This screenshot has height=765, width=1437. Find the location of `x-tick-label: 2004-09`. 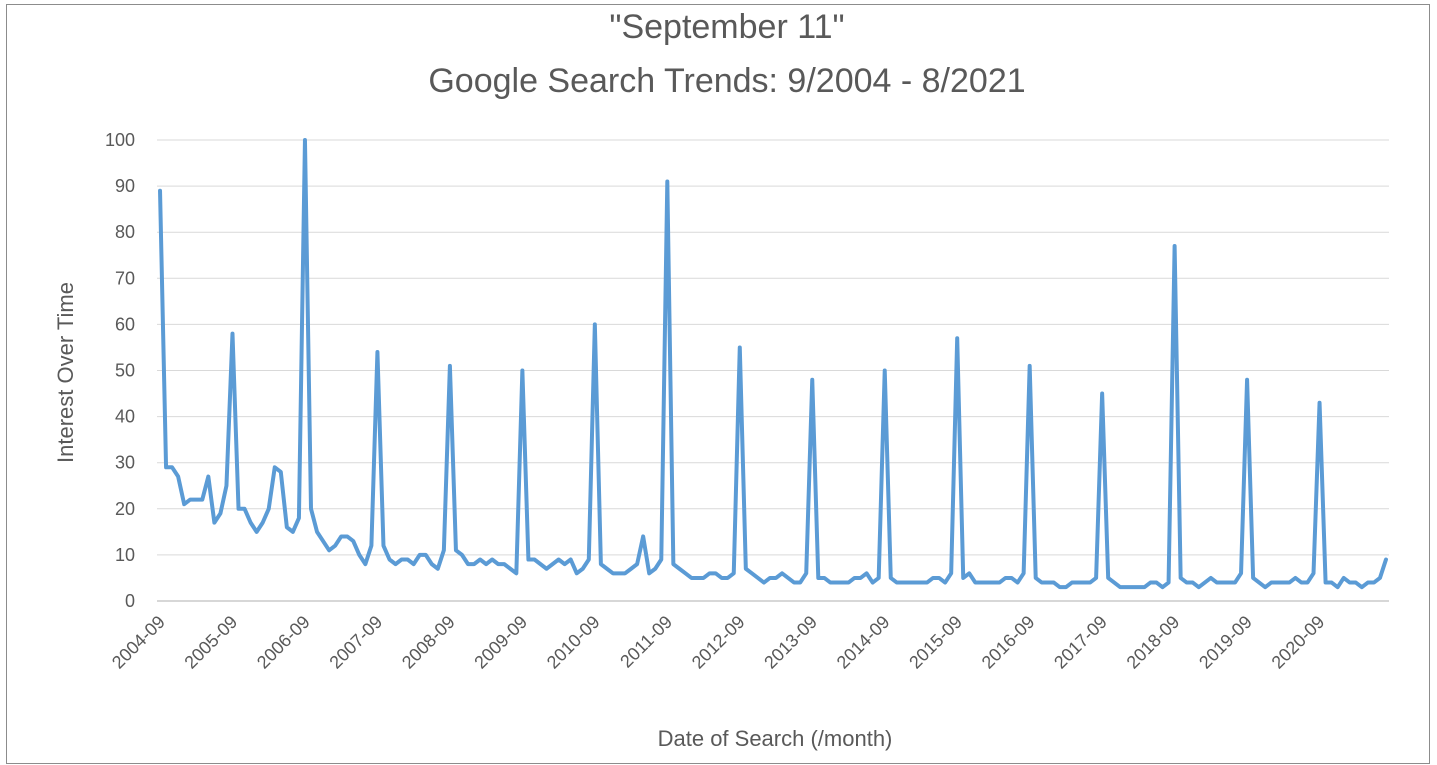

x-tick-label: 2004-09 is located at coordinates (138, 642).